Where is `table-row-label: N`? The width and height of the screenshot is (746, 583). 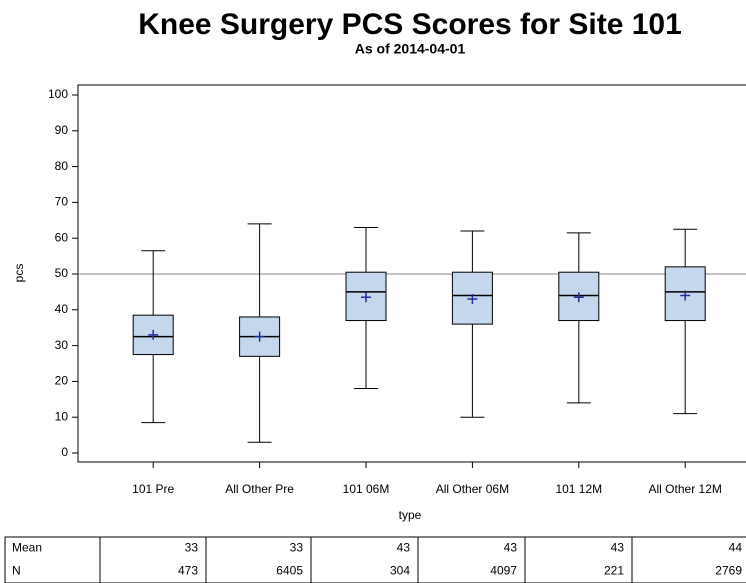
table-row-label: N is located at coordinates (16, 571).